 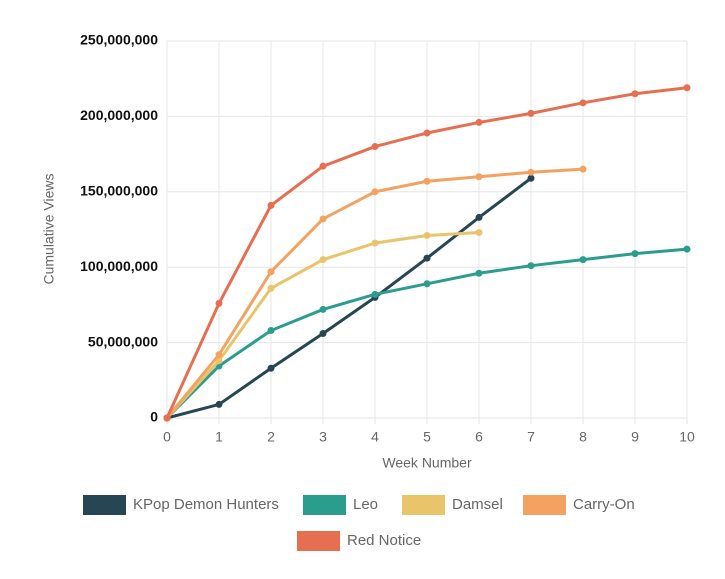 I want to click on x-tick-label: 0, so click(x=167, y=437).